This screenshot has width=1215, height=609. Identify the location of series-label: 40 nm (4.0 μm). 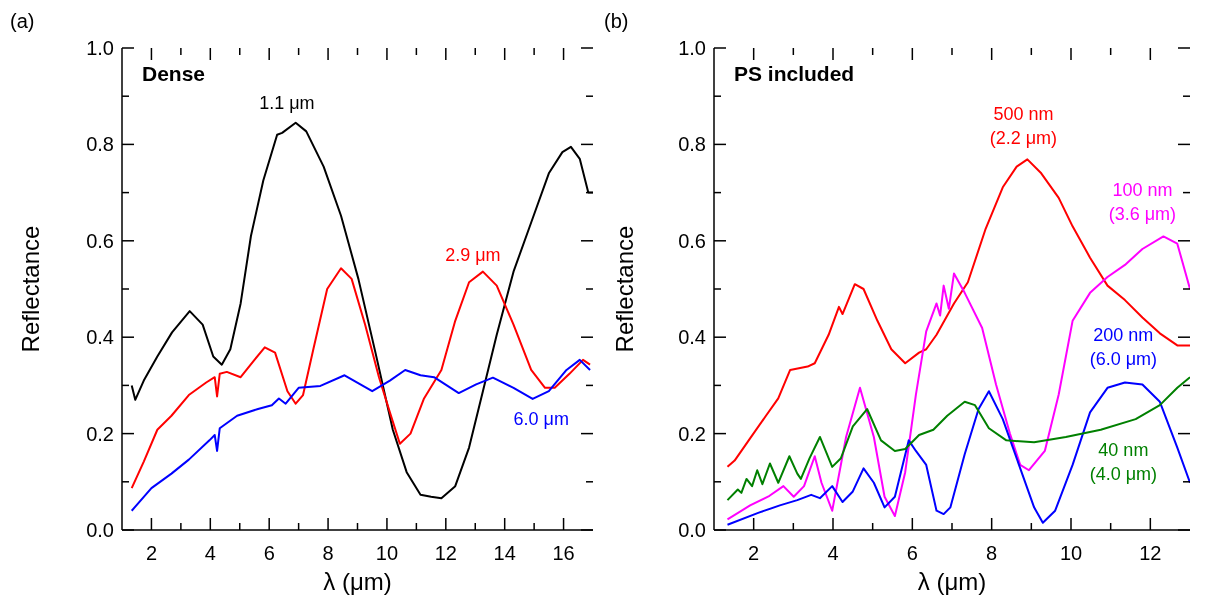
(1123, 462).